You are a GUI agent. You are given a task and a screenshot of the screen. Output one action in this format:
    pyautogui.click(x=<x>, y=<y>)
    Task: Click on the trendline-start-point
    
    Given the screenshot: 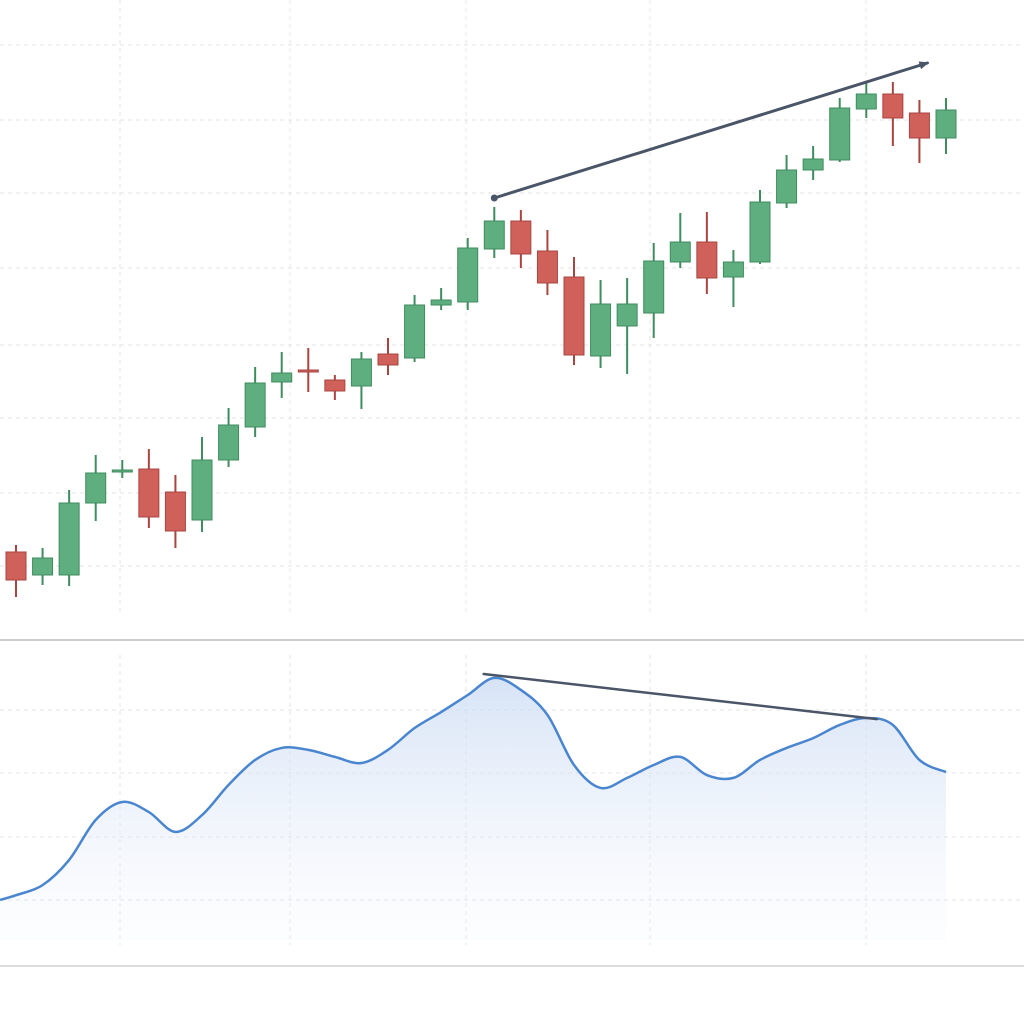 What is the action you would take?
    pyautogui.click(x=494, y=198)
    